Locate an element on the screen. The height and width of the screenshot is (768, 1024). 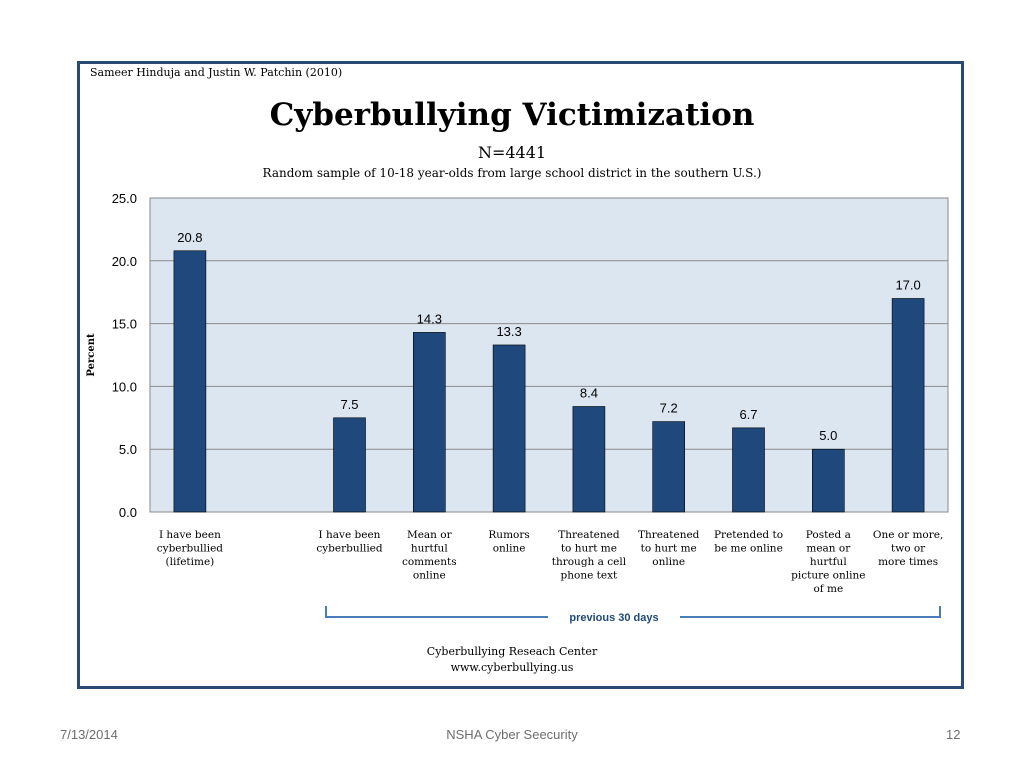
data-label: 14.3 is located at coordinates (429, 318).